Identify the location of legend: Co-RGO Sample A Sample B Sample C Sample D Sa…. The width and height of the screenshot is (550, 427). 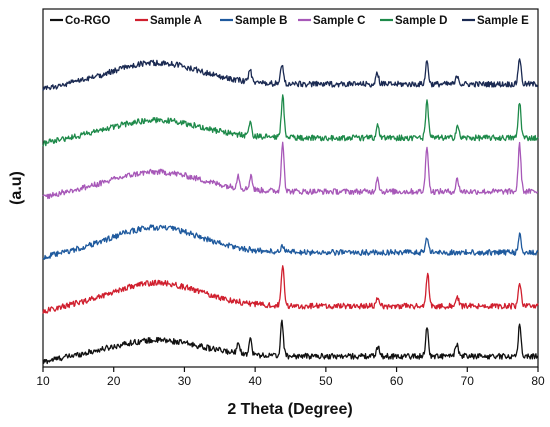
(289, 21).